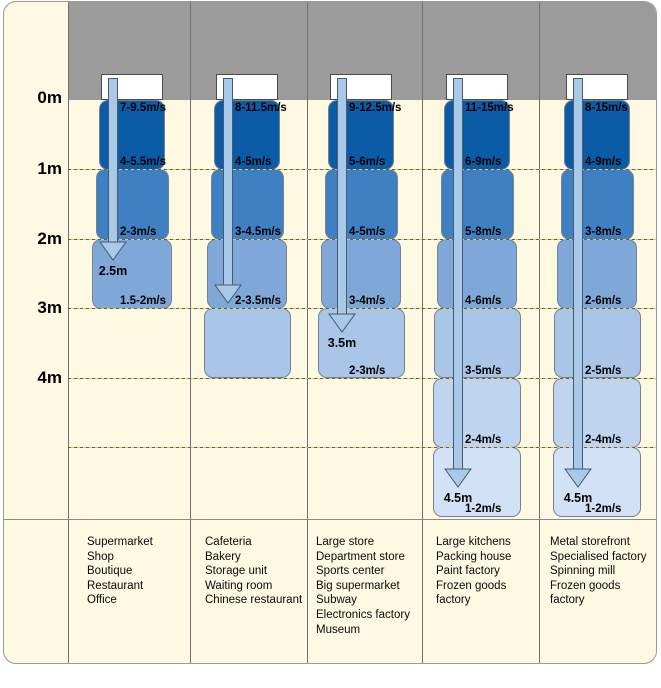 The width and height of the screenshot is (661, 688). Describe the element at coordinates (49, 97) in the screenshot. I see `depth-axis-label: 0m` at that location.